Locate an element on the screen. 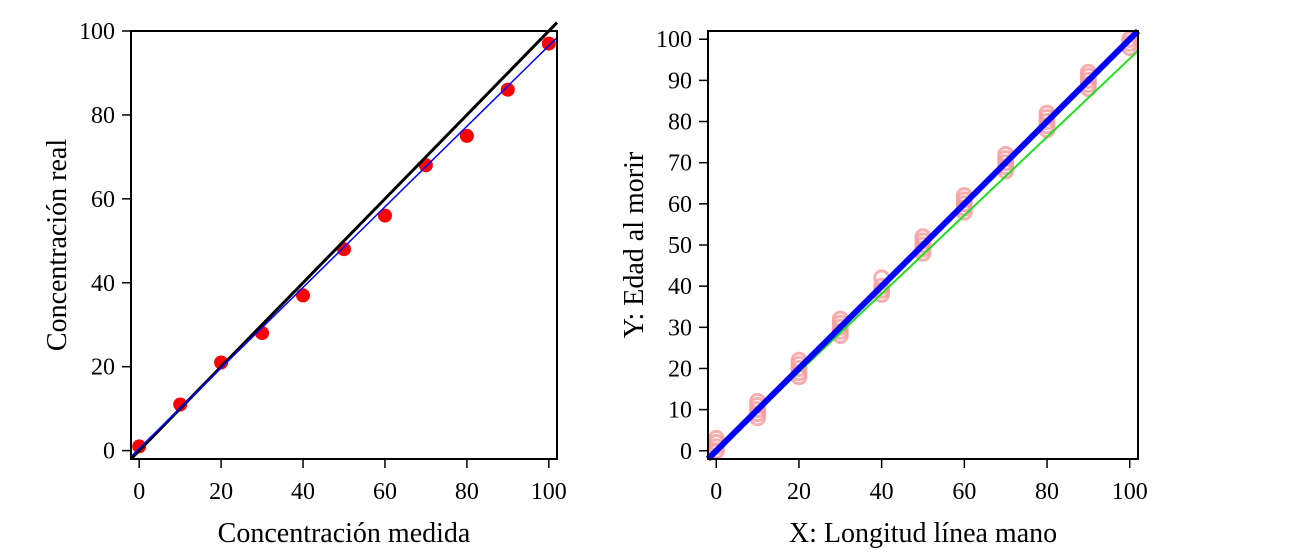 The height and width of the screenshot is (555, 1300). right-y-axis-title: Y: Edad al morir is located at coordinates (634, 244).